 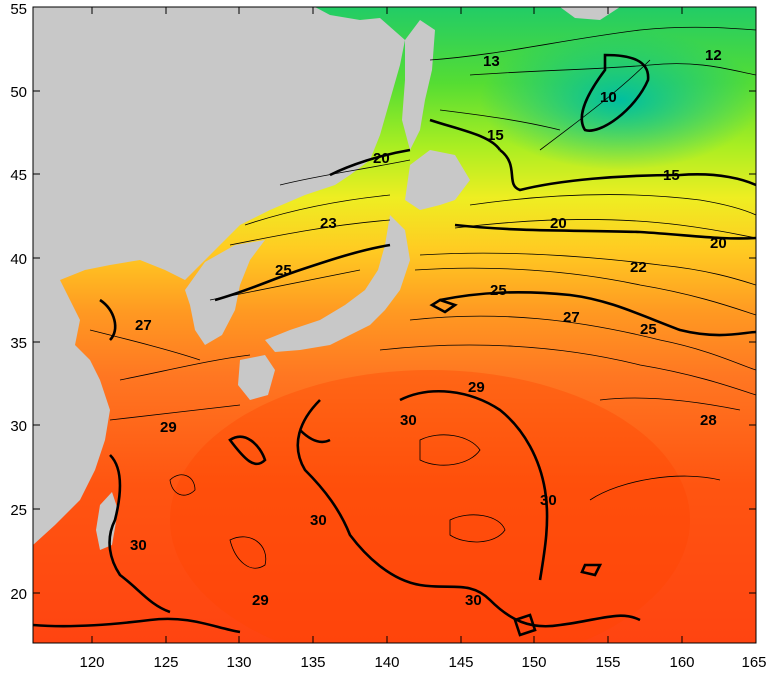 What do you see at coordinates (681, 662) in the screenshot?
I see `x-tick-label: 160` at bounding box center [681, 662].